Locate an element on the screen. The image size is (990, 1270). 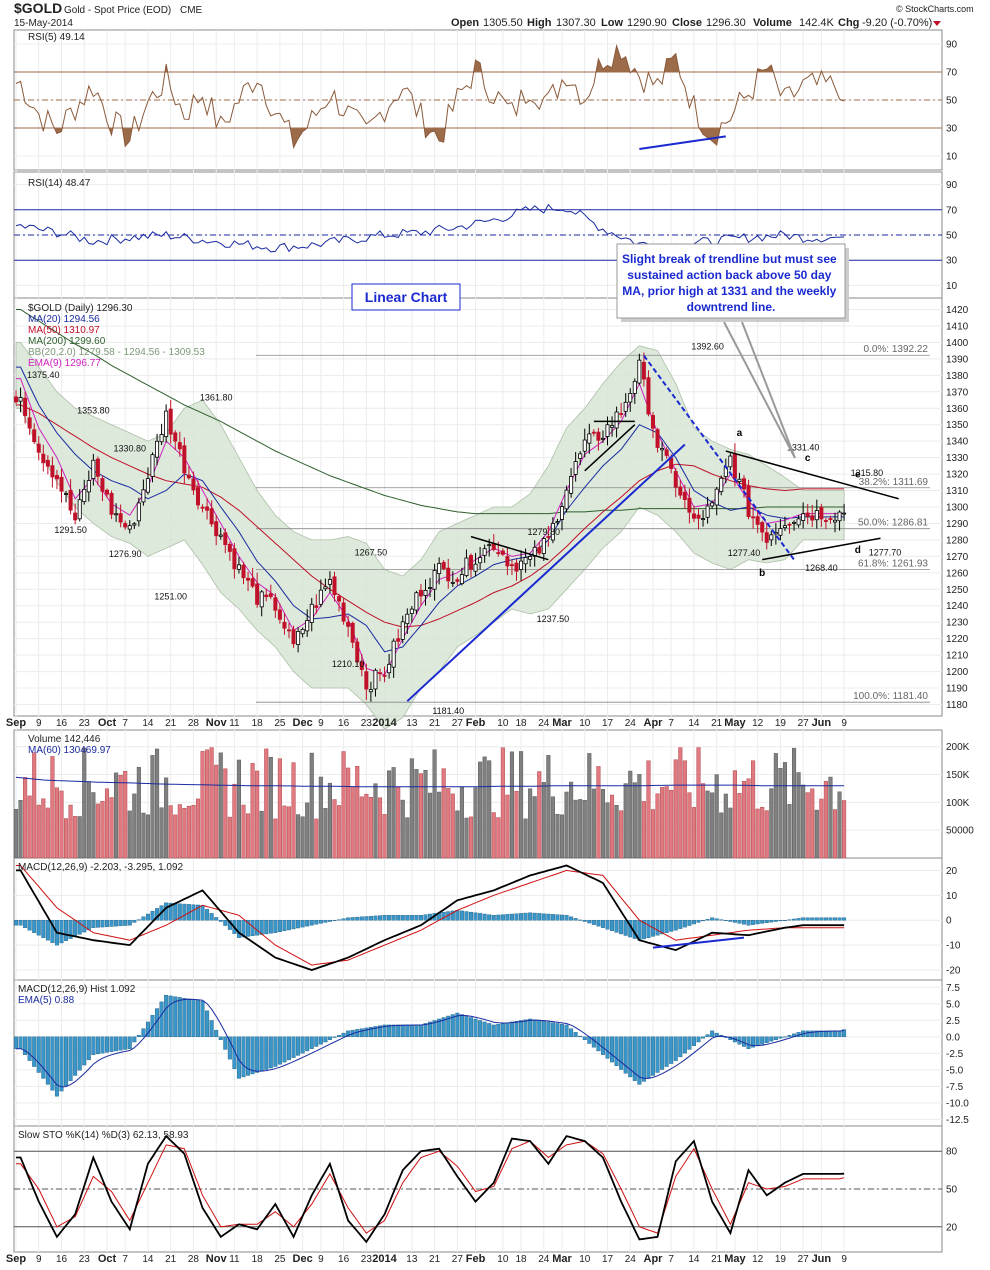
price-tick-label: 1270 is located at coordinates (957, 557).